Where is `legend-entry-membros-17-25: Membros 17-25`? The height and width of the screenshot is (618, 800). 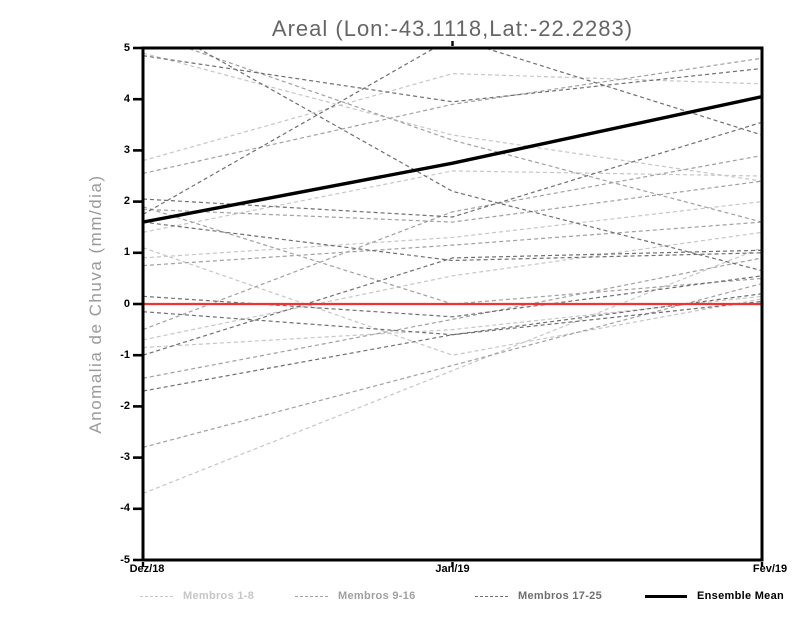
legend-entry-membros-17-25: Membros 17-25 is located at coordinates (538, 596).